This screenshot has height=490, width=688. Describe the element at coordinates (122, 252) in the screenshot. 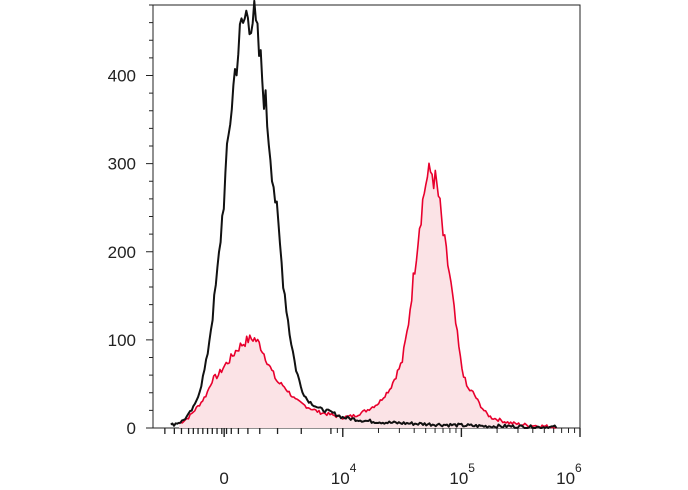

I see `y-tick-label: 200` at that location.